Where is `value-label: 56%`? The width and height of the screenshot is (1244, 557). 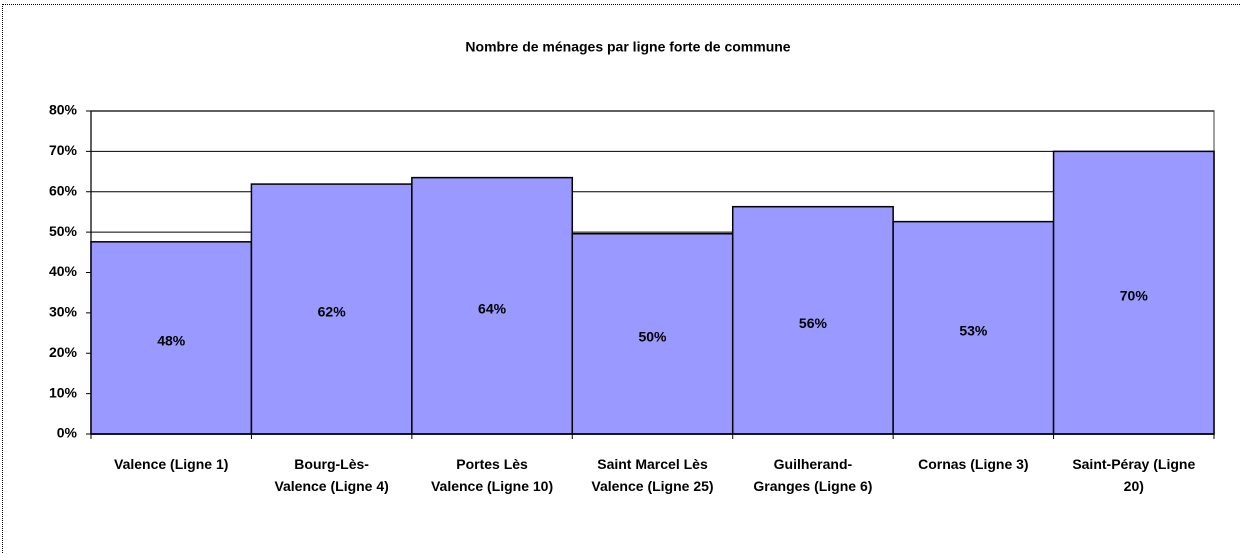 value-label: 56% is located at coordinates (813, 323).